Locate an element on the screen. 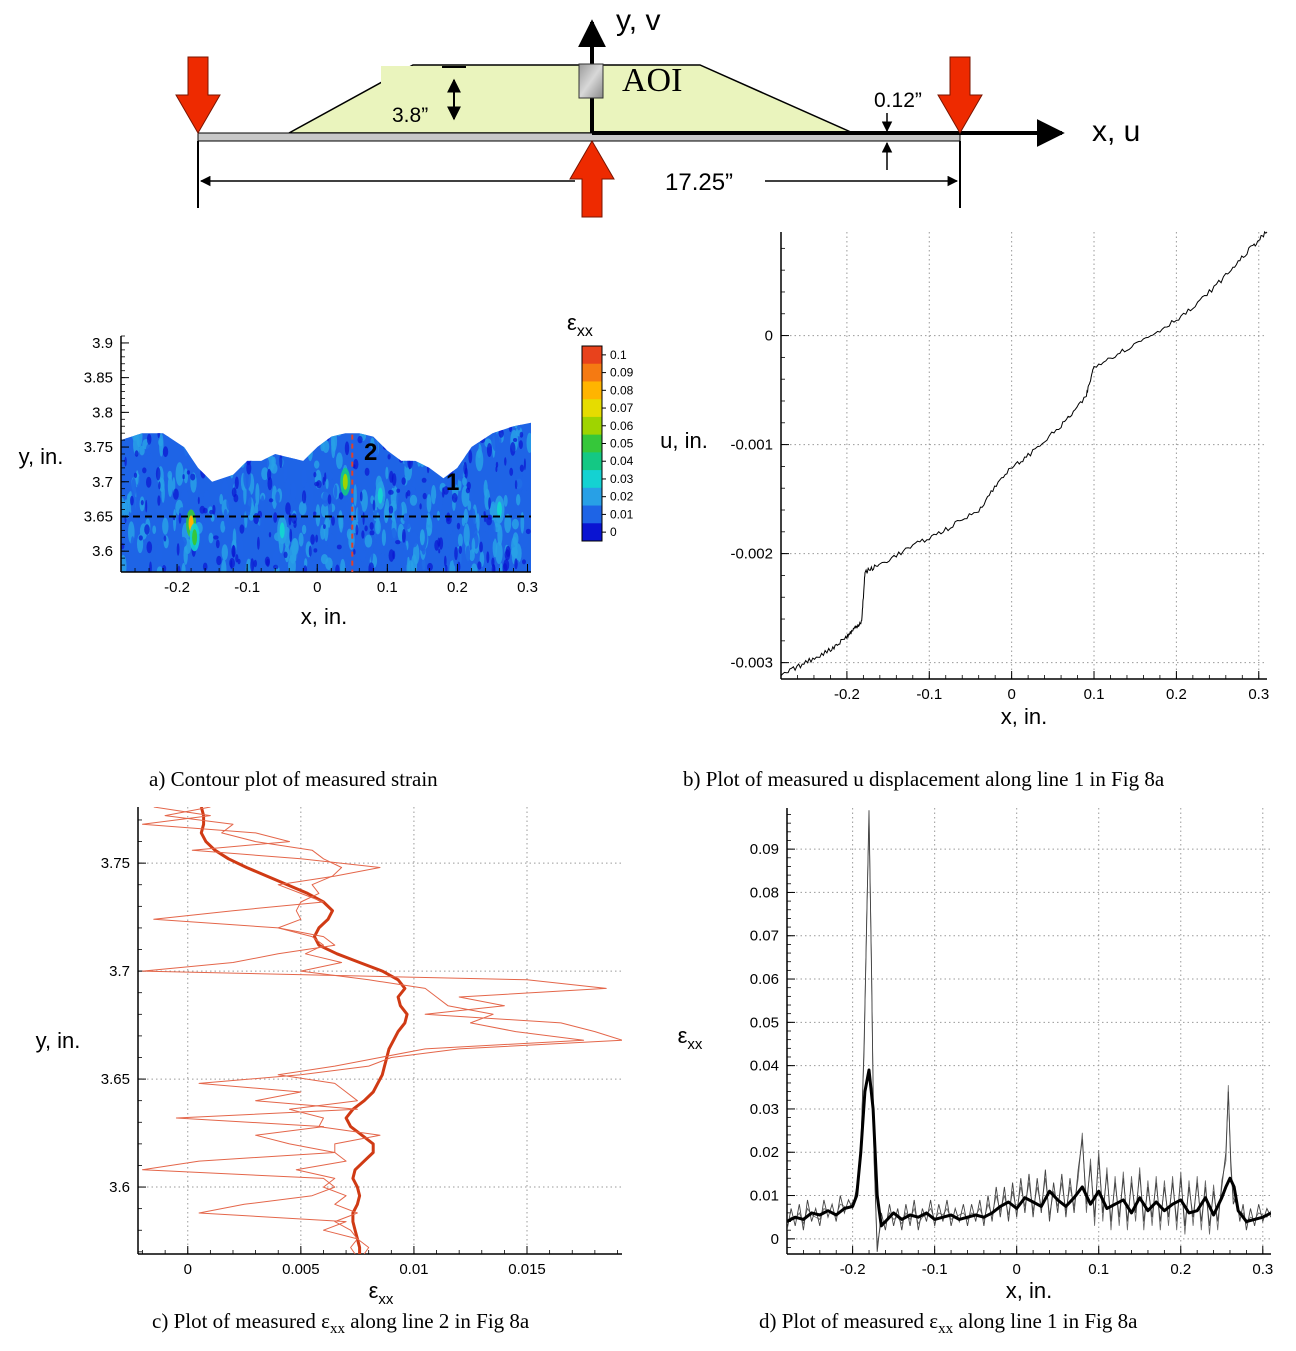  y-axis-label-sub: xx is located at coordinates (695, 1044).